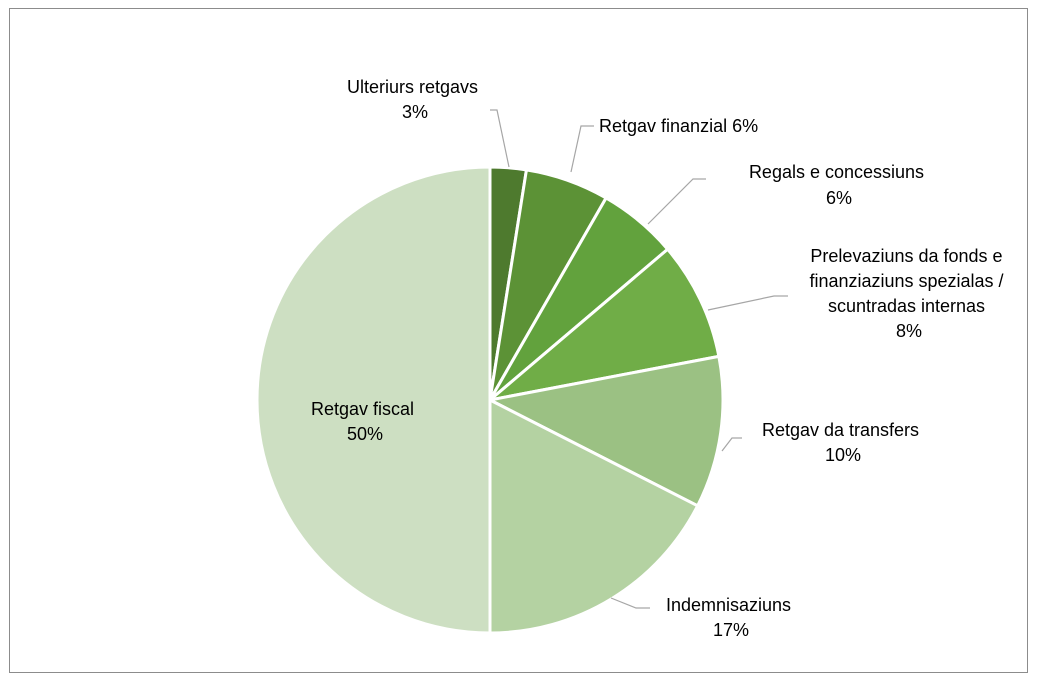  What do you see at coordinates (500, 138) in the screenshot?
I see `leader-line-ulteriurs` at bounding box center [500, 138].